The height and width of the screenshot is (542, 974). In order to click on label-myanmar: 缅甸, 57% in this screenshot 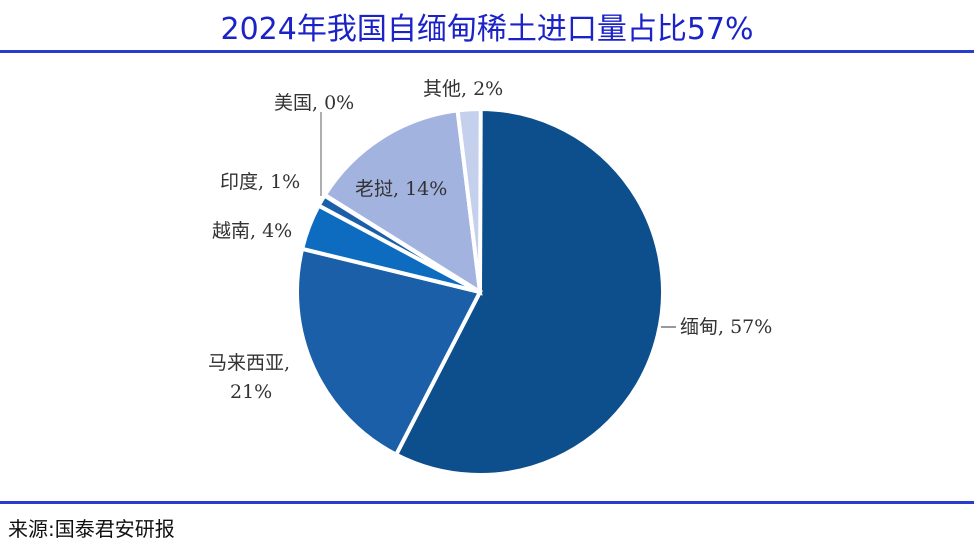, I will do `click(726, 327)`.